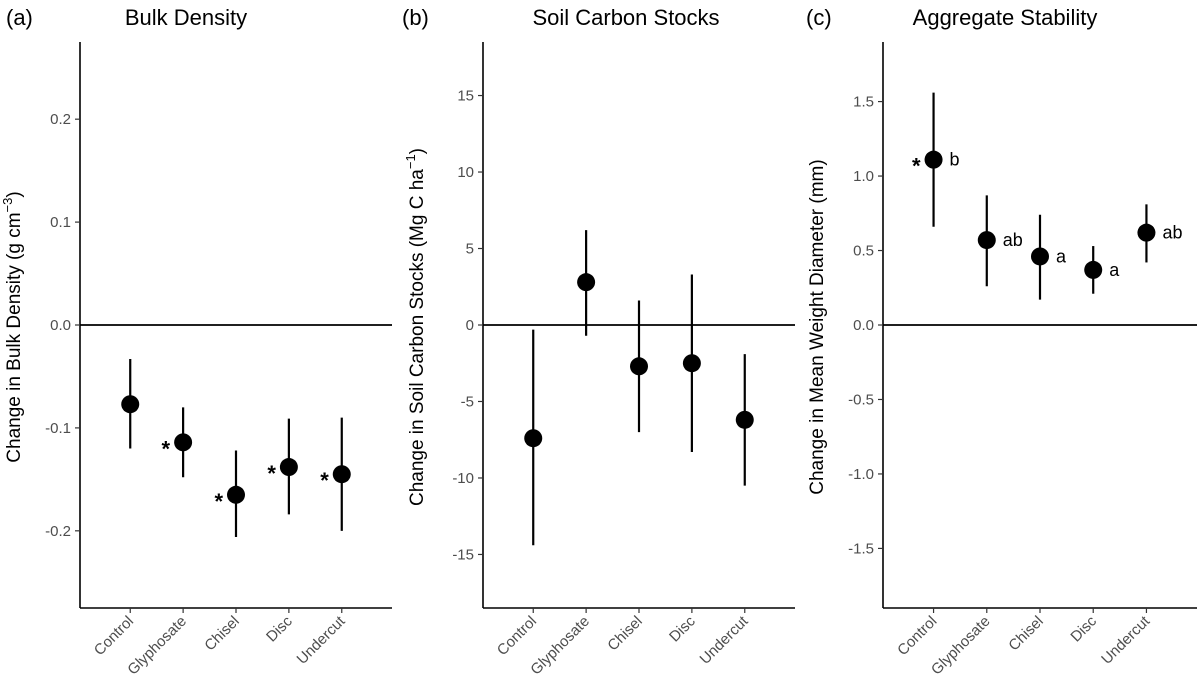 The width and height of the screenshot is (1200, 682). Describe the element at coordinates (861, 474) in the screenshot. I see `y-tick-label: -1.0` at that location.